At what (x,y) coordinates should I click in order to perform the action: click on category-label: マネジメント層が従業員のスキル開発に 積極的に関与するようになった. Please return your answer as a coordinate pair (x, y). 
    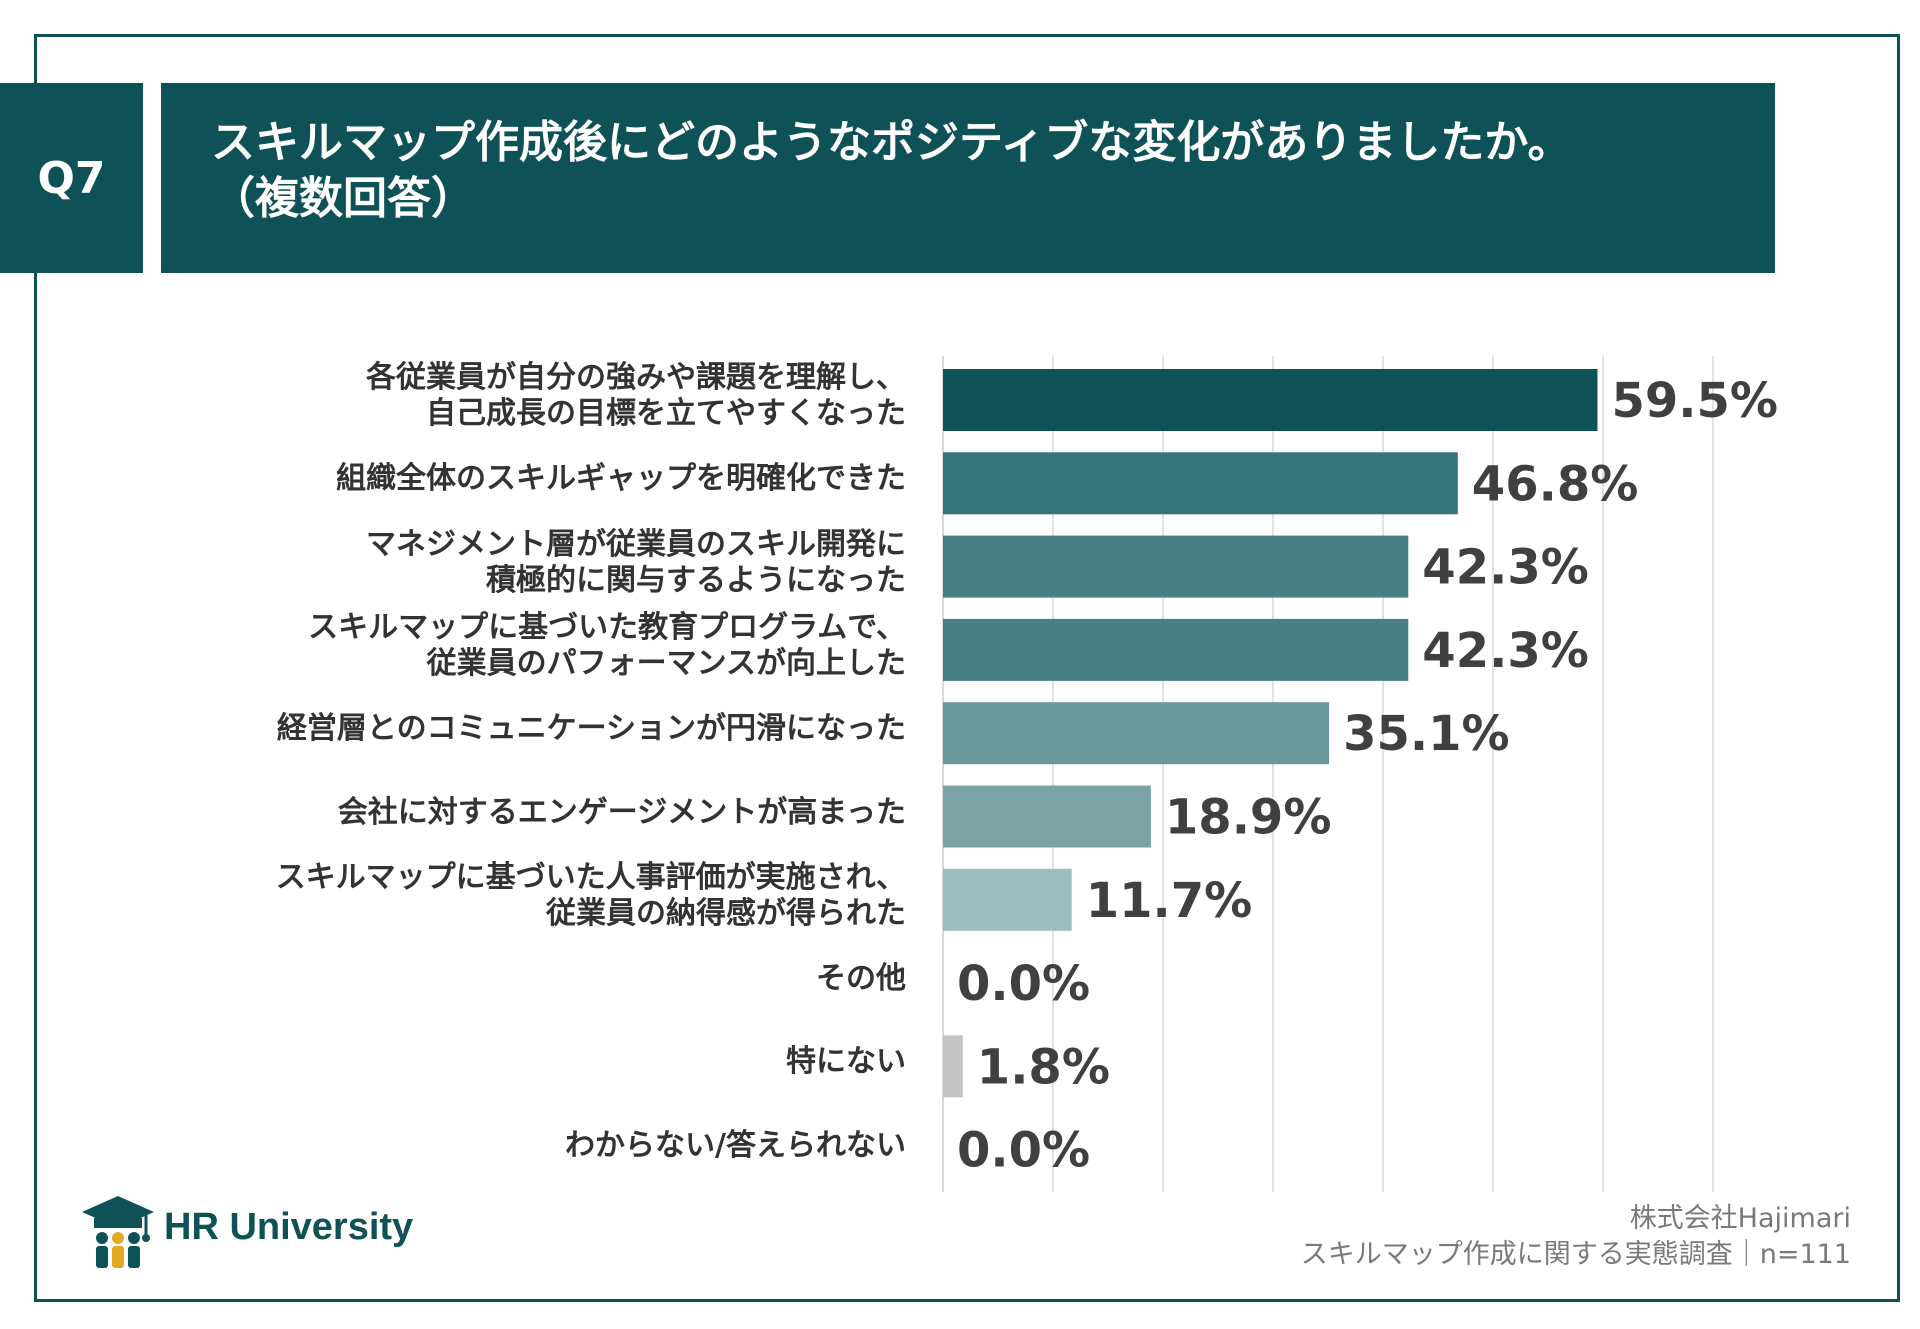
    Looking at the image, I should click on (636, 563).